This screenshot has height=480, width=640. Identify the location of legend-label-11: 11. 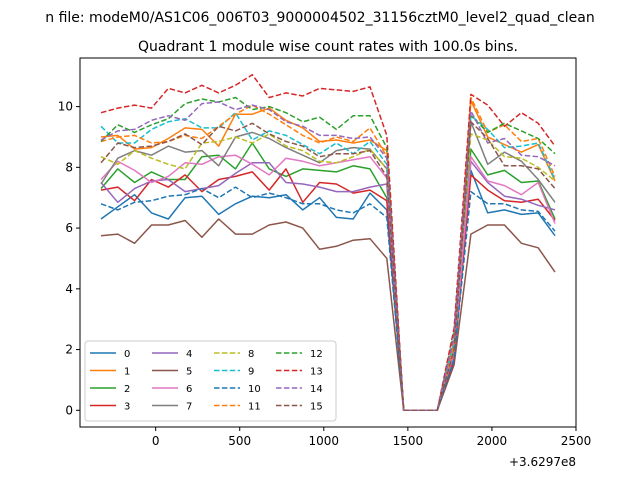
(254, 407).